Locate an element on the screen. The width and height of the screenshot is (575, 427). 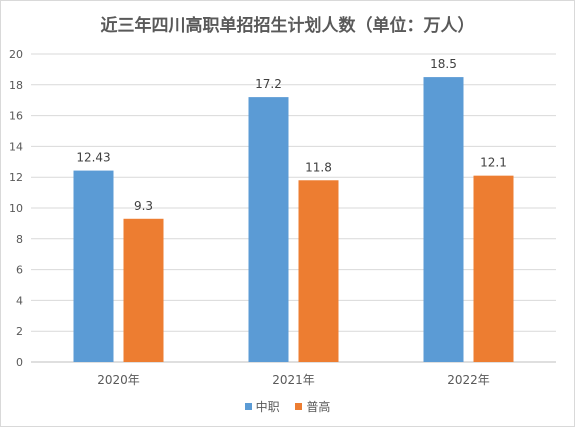
legend: 中职 普高 is located at coordinates (287, 406).